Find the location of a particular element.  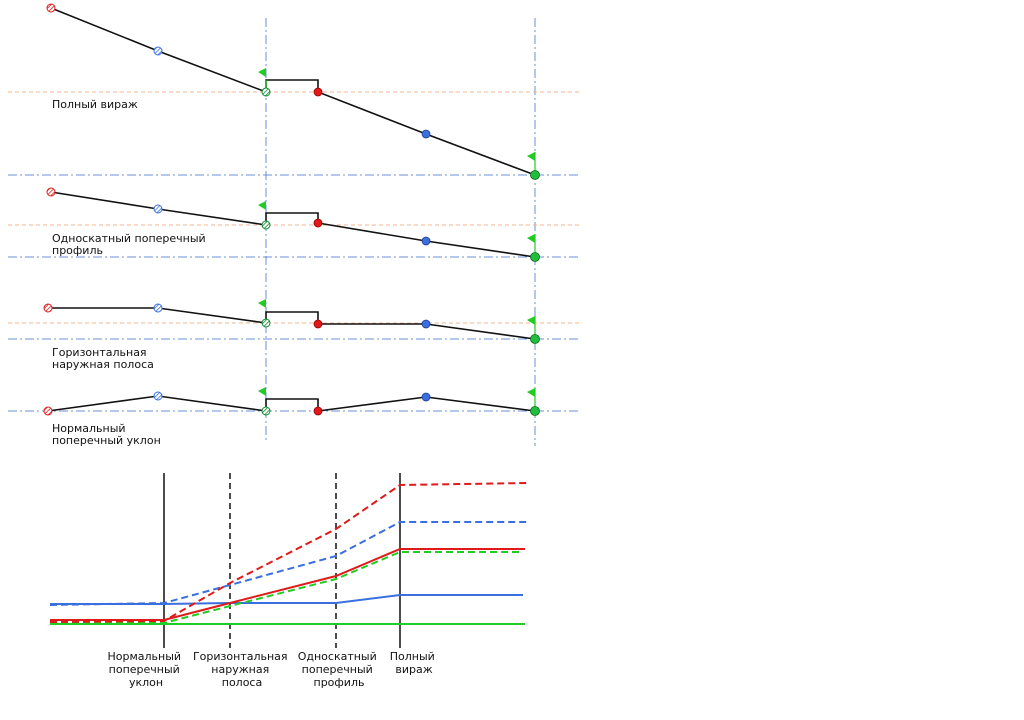

section-label: Горизонтальная is located at coordinates (99, 352).